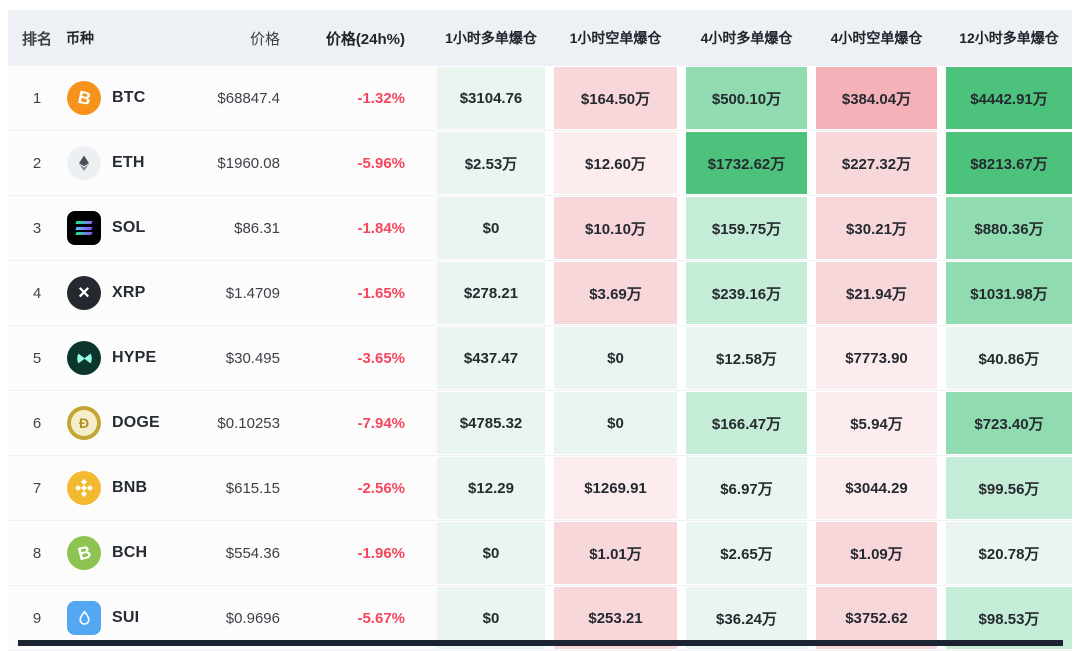  Describe the element at coordinates (381, 423) in the screenshot. I see `change-24h-cell: -7.94%` at that location.